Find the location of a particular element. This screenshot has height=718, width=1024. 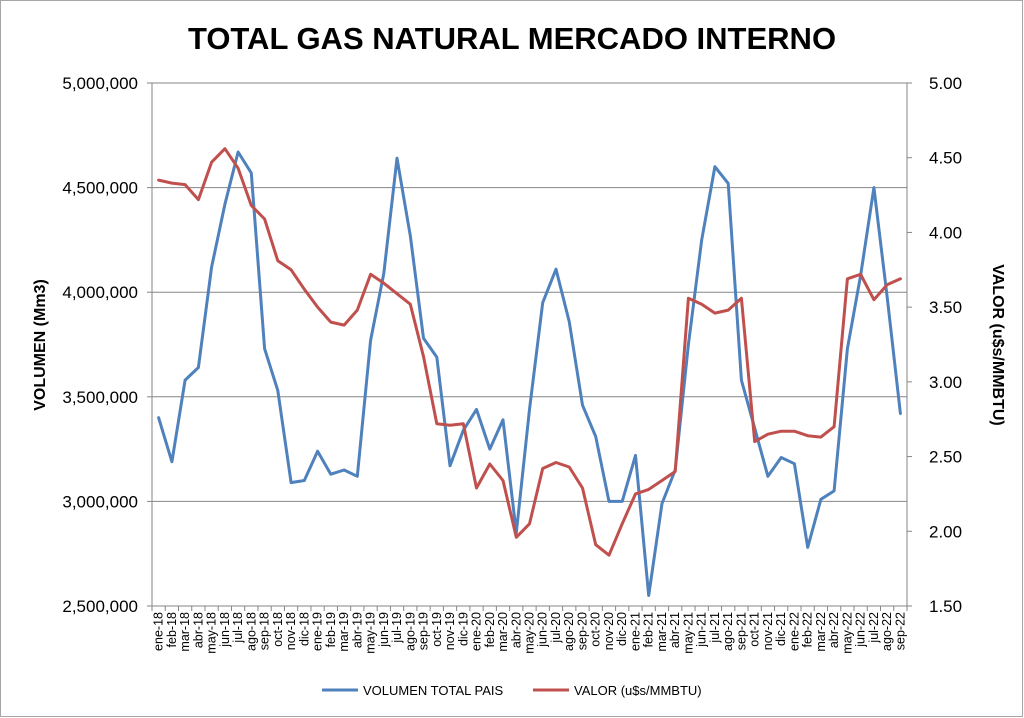

legend-label: VOLUMEN TOTAL PAIS is located at coordinates (433, 690).